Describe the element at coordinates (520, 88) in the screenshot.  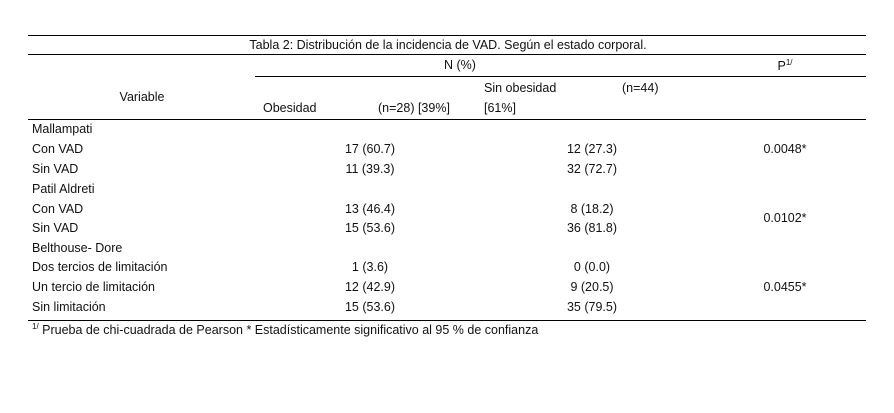
I see `header-sin-obesidad: Sin obesidad` at that location.